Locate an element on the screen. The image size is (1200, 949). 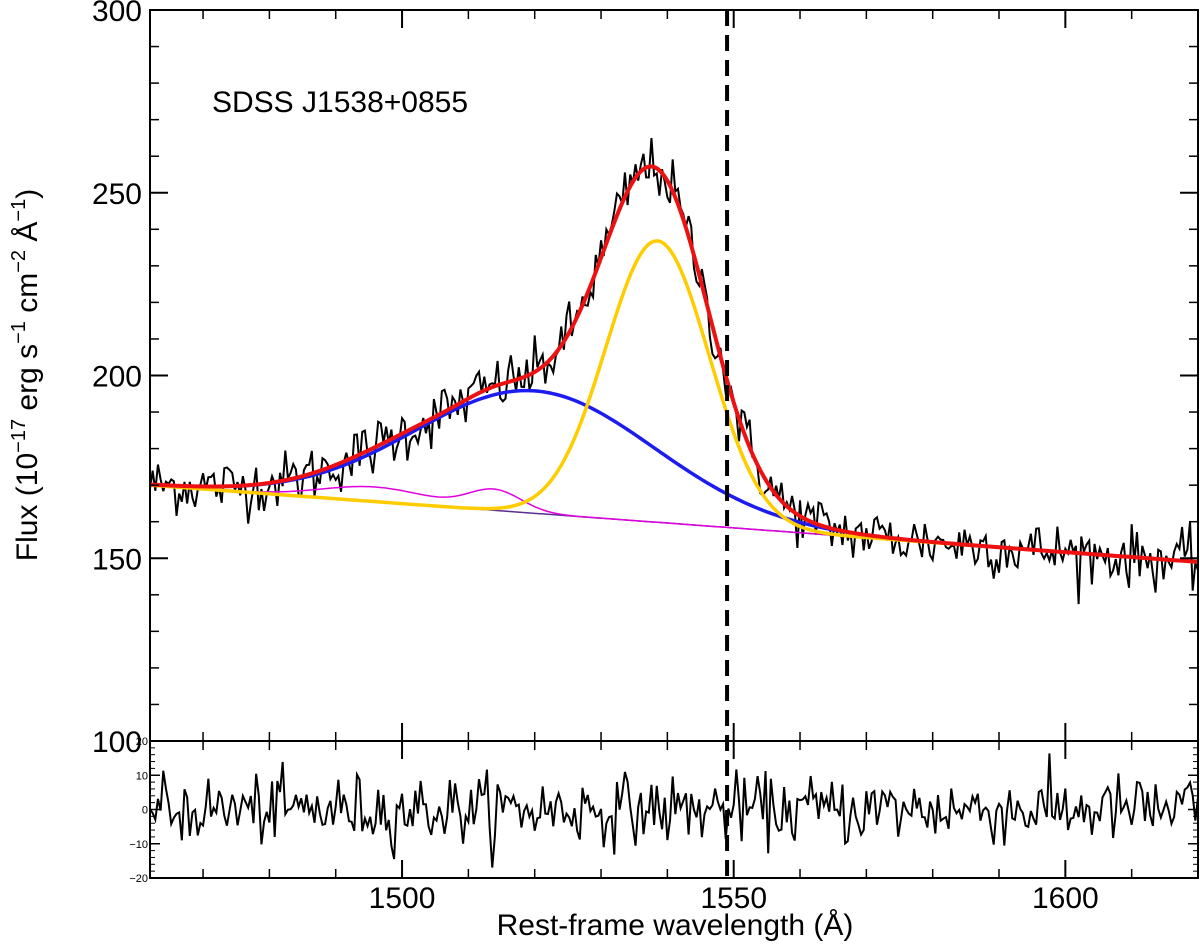
residual-plot-frame is located at coordinates (674, 809).